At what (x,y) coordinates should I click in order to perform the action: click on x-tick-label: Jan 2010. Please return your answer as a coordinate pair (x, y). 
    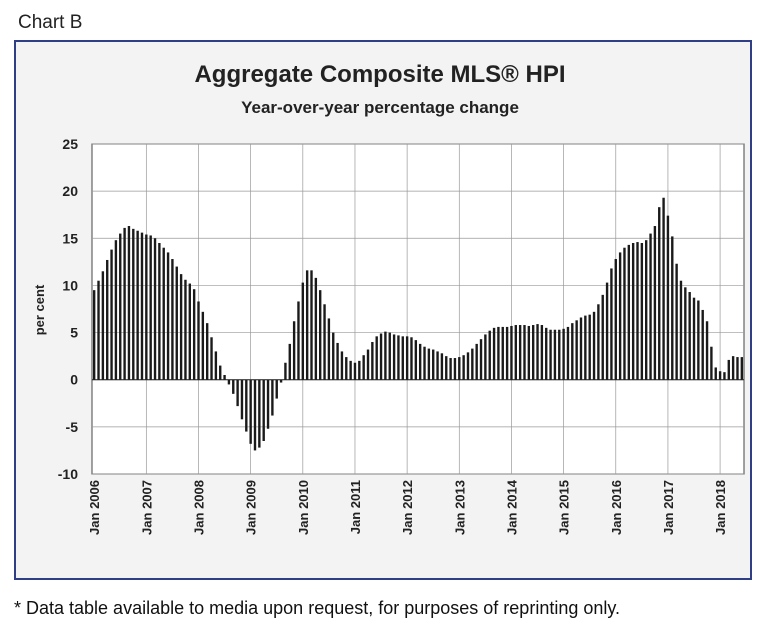
    Looking at the image, I should click on (303, 507).